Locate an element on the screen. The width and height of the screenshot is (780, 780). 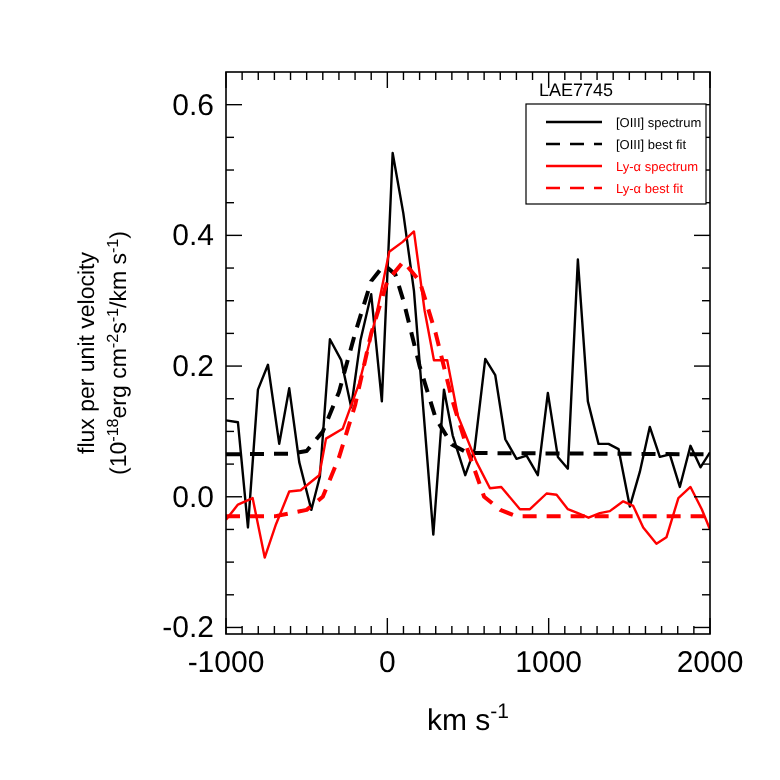
x-tick-label: 1000 is located at coordinates (549, 663).